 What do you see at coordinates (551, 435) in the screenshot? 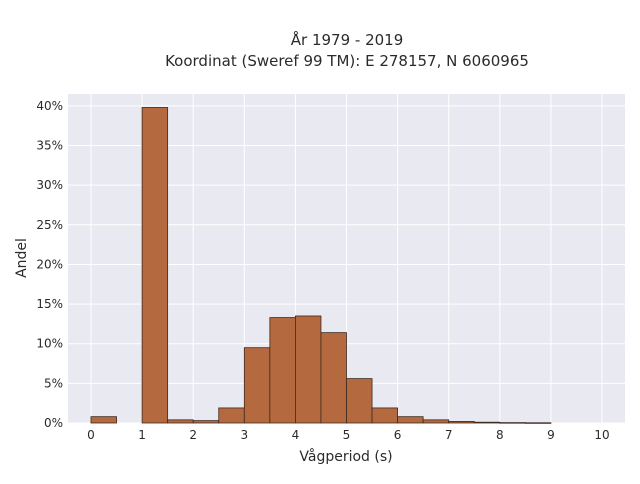
I see `x-tick-label: 9` at bounding box center [551, 435].